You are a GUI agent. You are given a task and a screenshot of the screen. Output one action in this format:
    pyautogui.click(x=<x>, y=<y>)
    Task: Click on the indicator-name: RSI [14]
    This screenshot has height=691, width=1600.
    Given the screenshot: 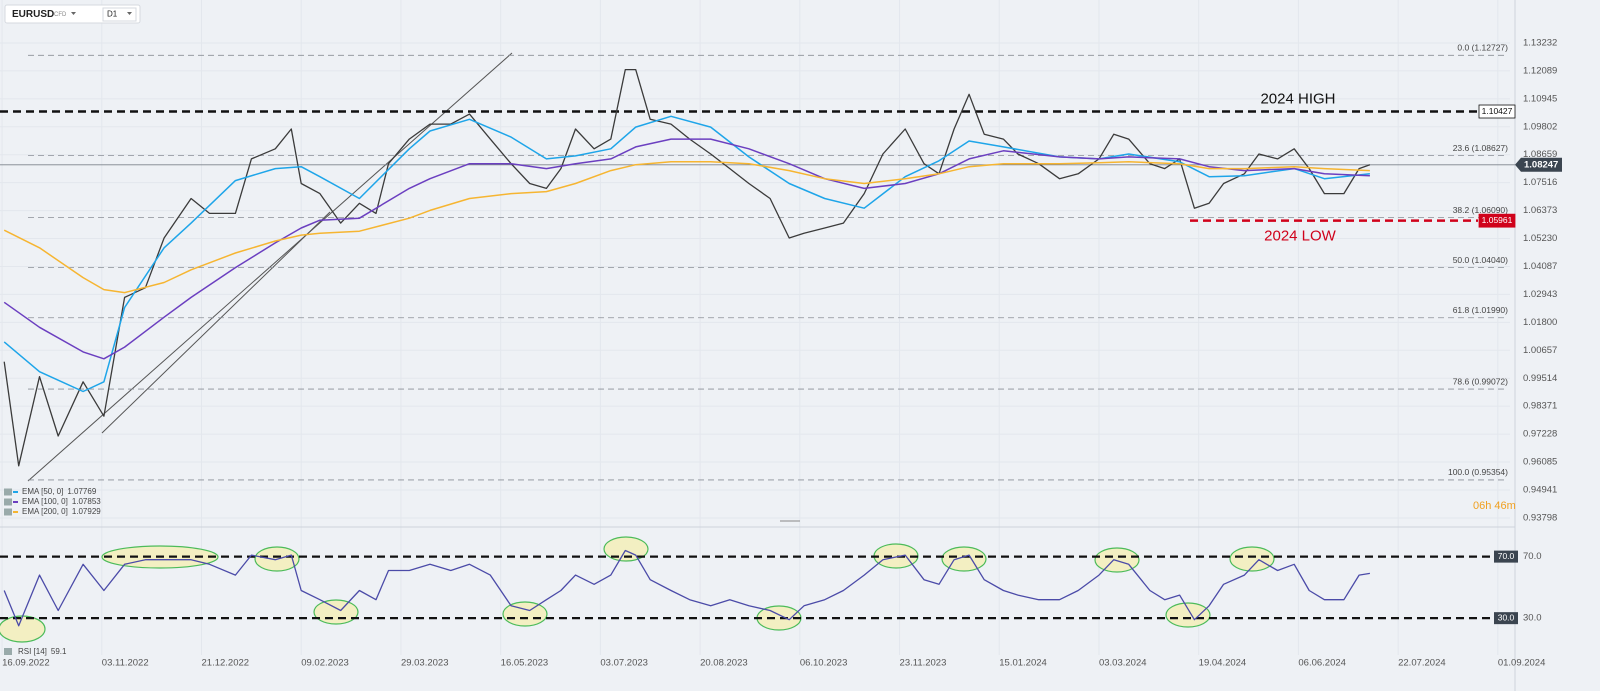 What is the action you would take?
    pyautogui.click(x=32, y=651)
    